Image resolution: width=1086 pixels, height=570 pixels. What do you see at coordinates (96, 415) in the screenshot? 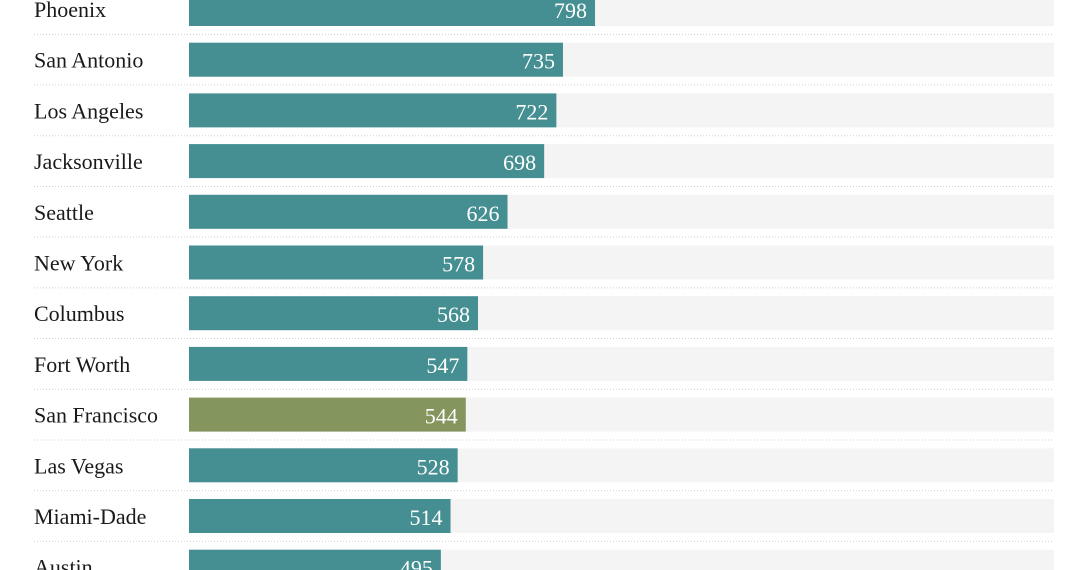
I see `category-label: San Francisco` at bounding box center [96, 415].